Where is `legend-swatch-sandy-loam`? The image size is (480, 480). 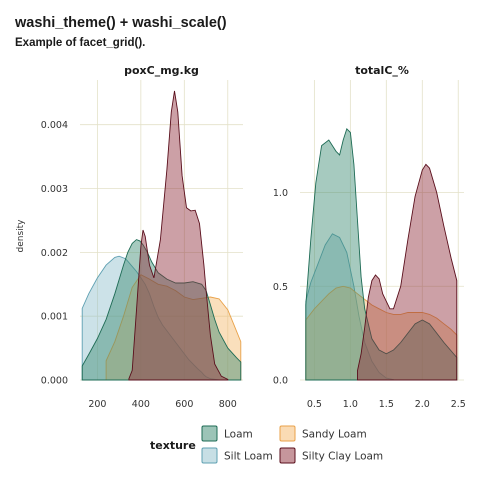 legend-swatch-sandy-loam is located at coordinates (287, 433).